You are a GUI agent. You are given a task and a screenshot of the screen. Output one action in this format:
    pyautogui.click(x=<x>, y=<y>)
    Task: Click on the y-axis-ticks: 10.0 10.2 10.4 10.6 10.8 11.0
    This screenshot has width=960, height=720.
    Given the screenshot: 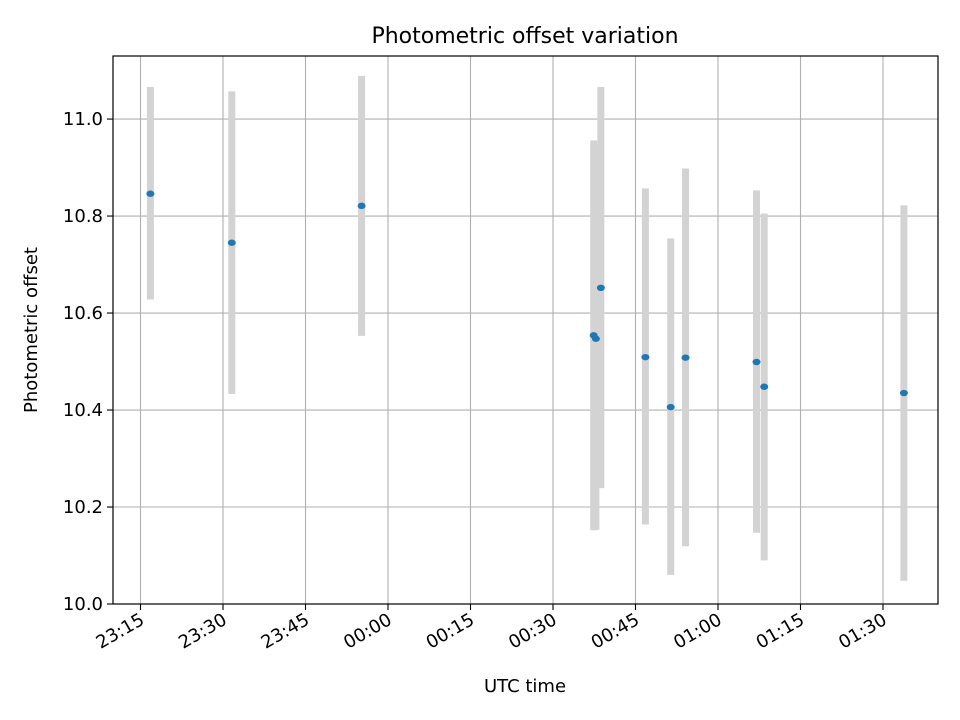 What is the action you would take?
    pyautogui.click(x=88, y=362)
    